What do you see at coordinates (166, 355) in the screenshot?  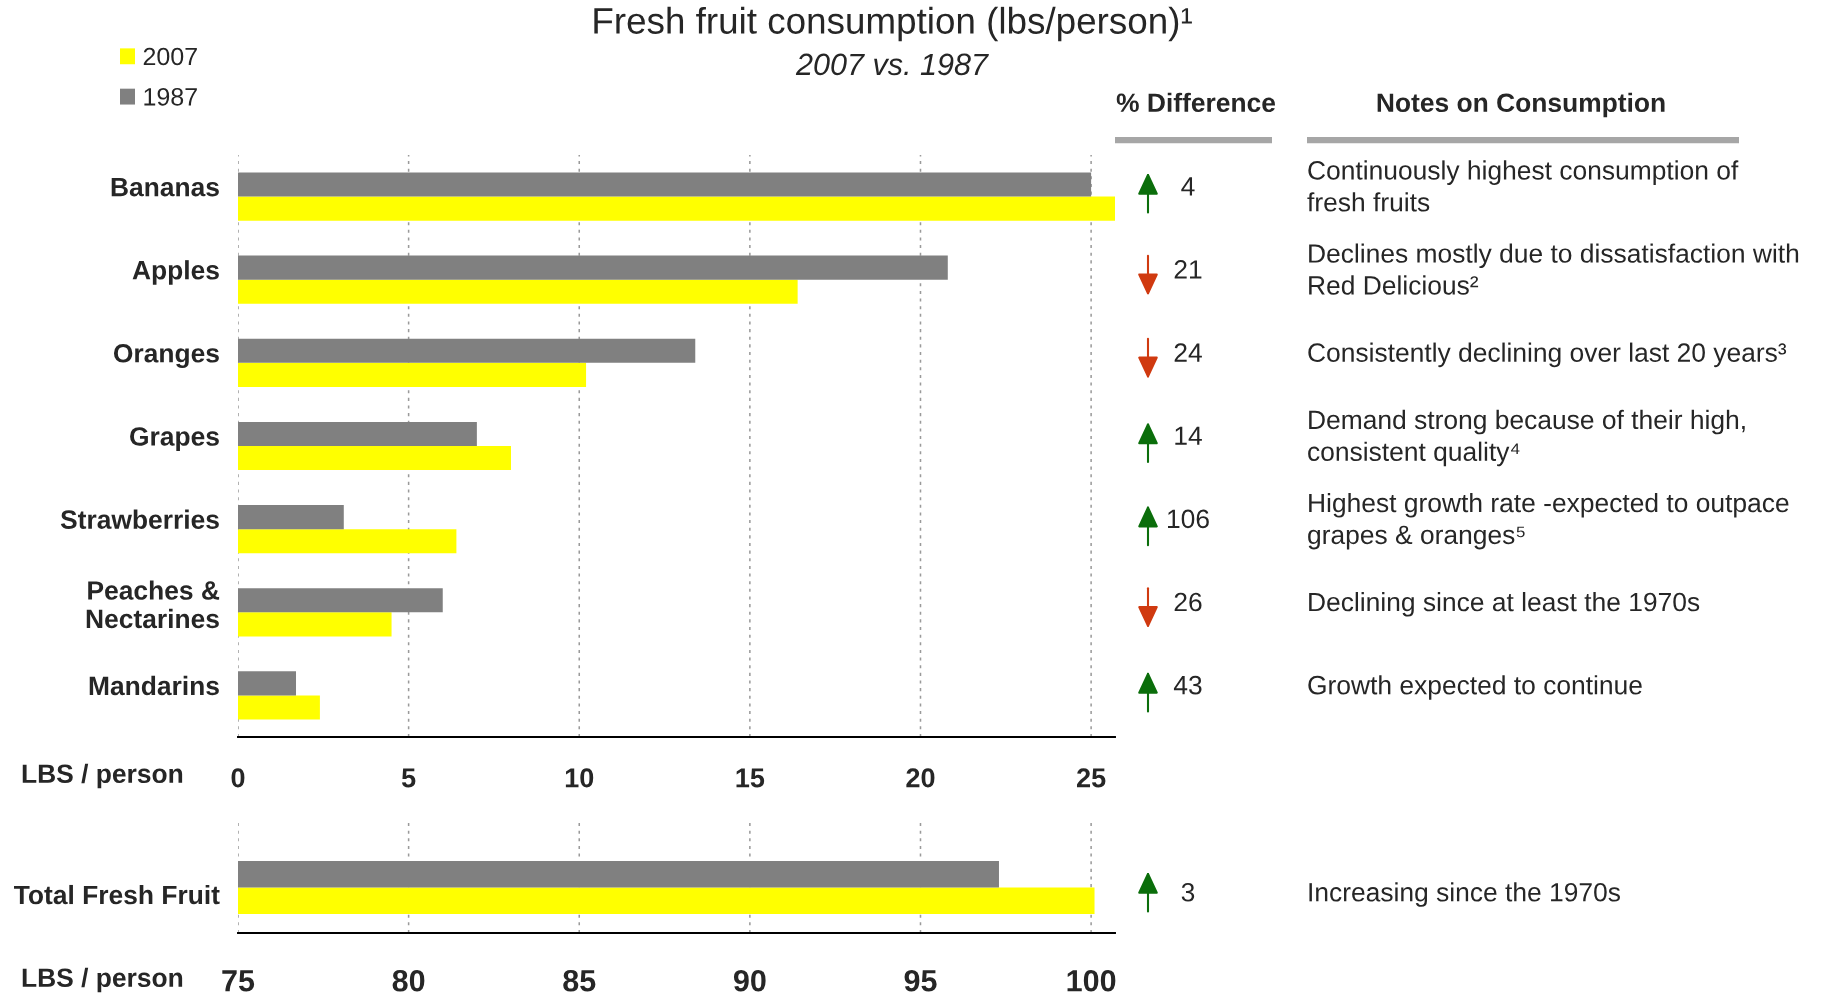 I see `y-tick-label: Oranges` at bounding box center [166, 355].